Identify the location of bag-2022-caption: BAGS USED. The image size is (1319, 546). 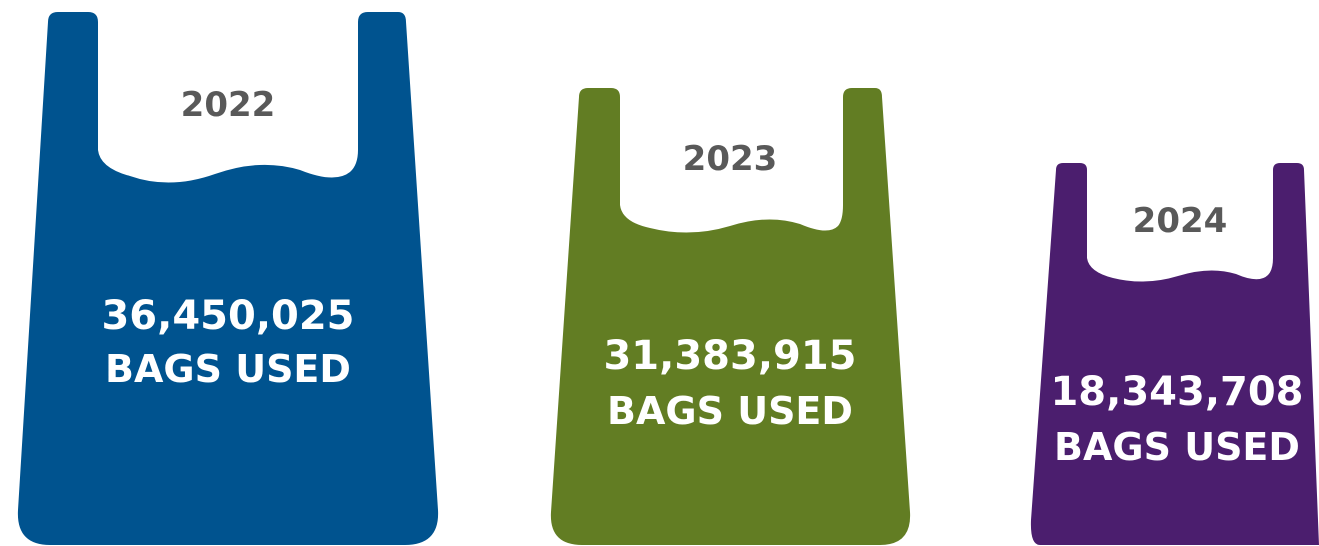
(228, 369).